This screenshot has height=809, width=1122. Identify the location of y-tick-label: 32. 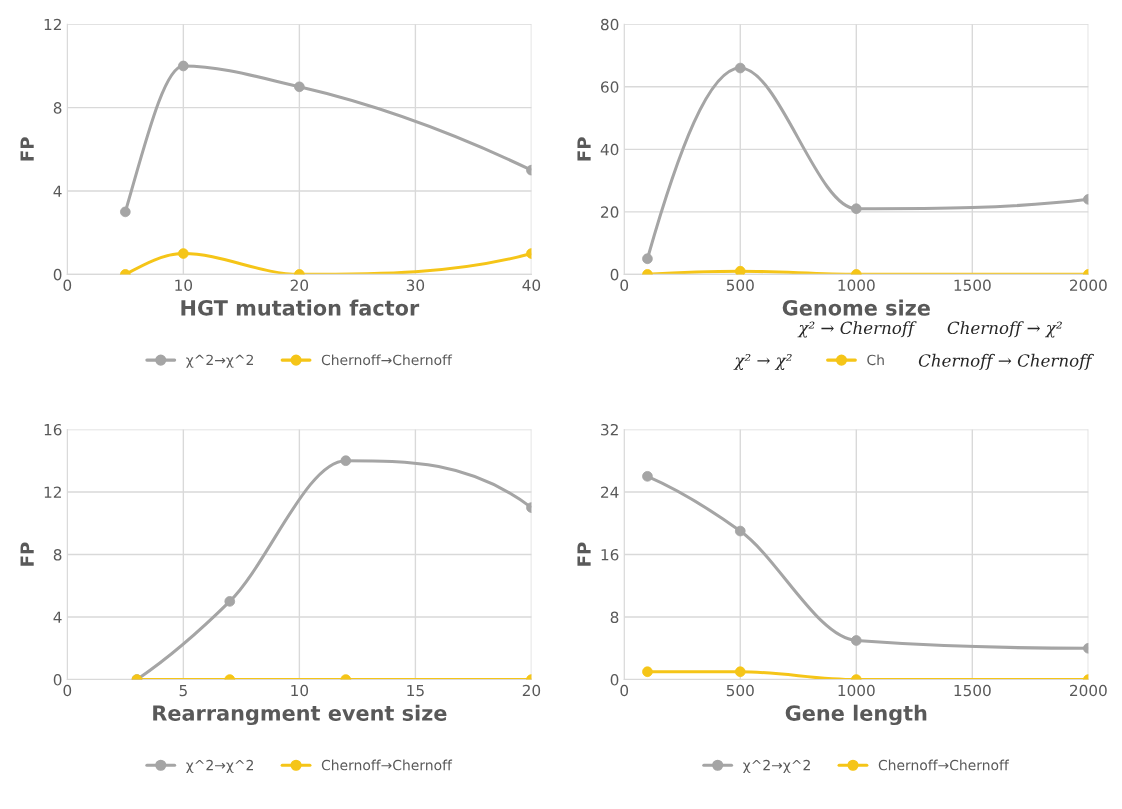
(609, 429).